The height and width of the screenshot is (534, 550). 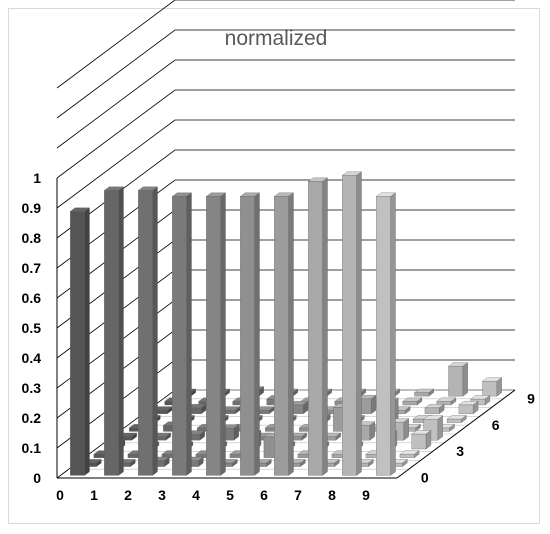 What do you see at coordinates (458, 379) in the screenshot?
I see `bar-x8-d9` at bounding box center [458, 379].